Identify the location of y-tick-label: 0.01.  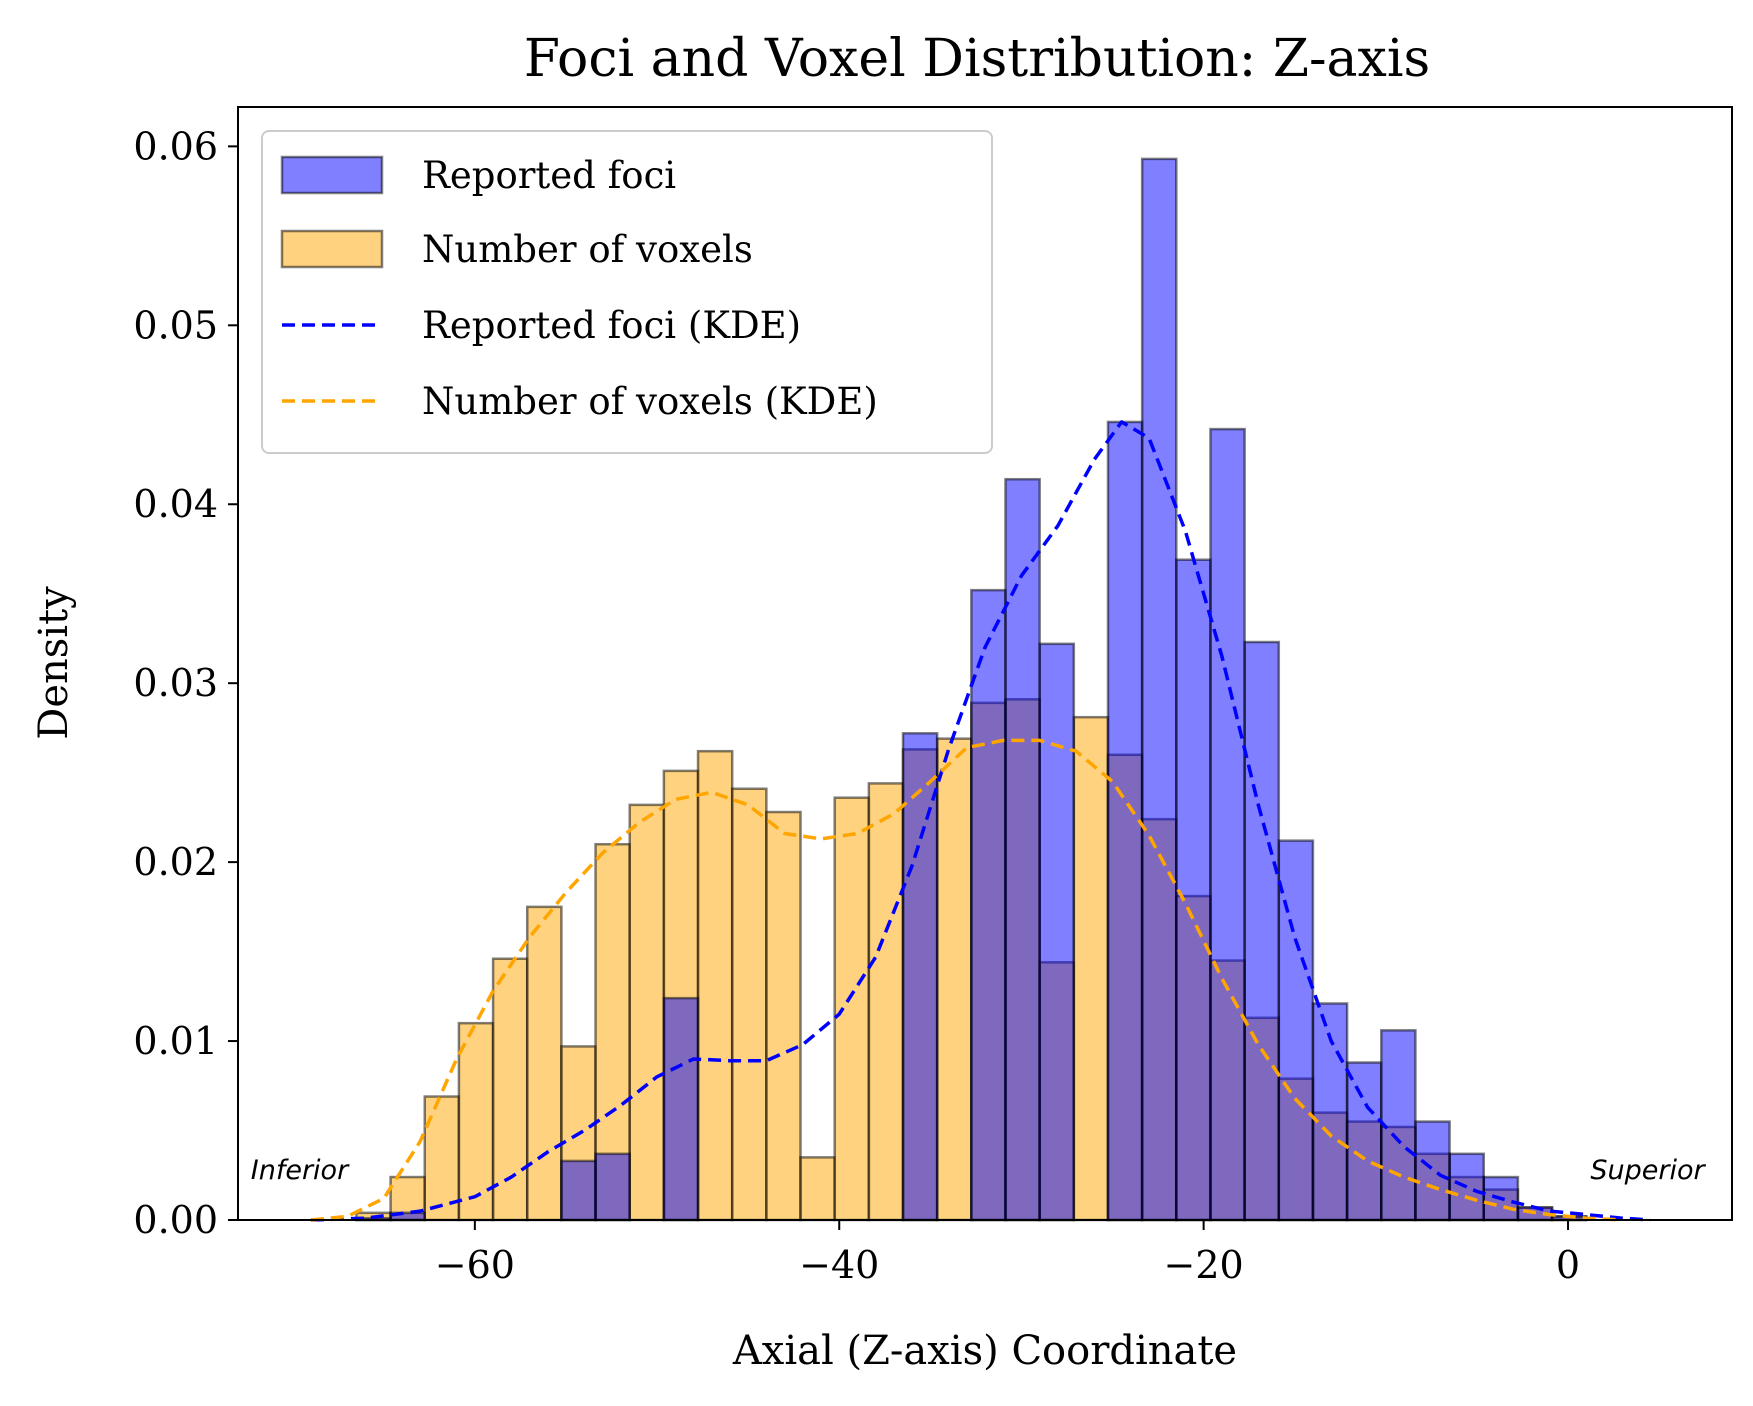
(175, 1041).